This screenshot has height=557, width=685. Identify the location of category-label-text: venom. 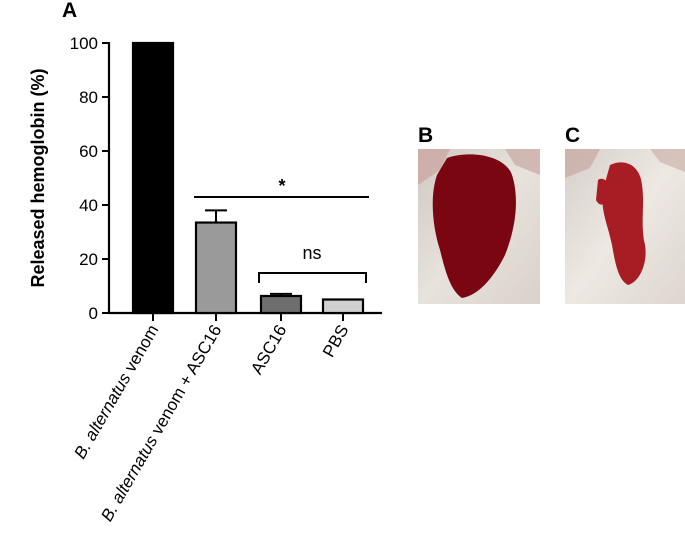
(140, 351).